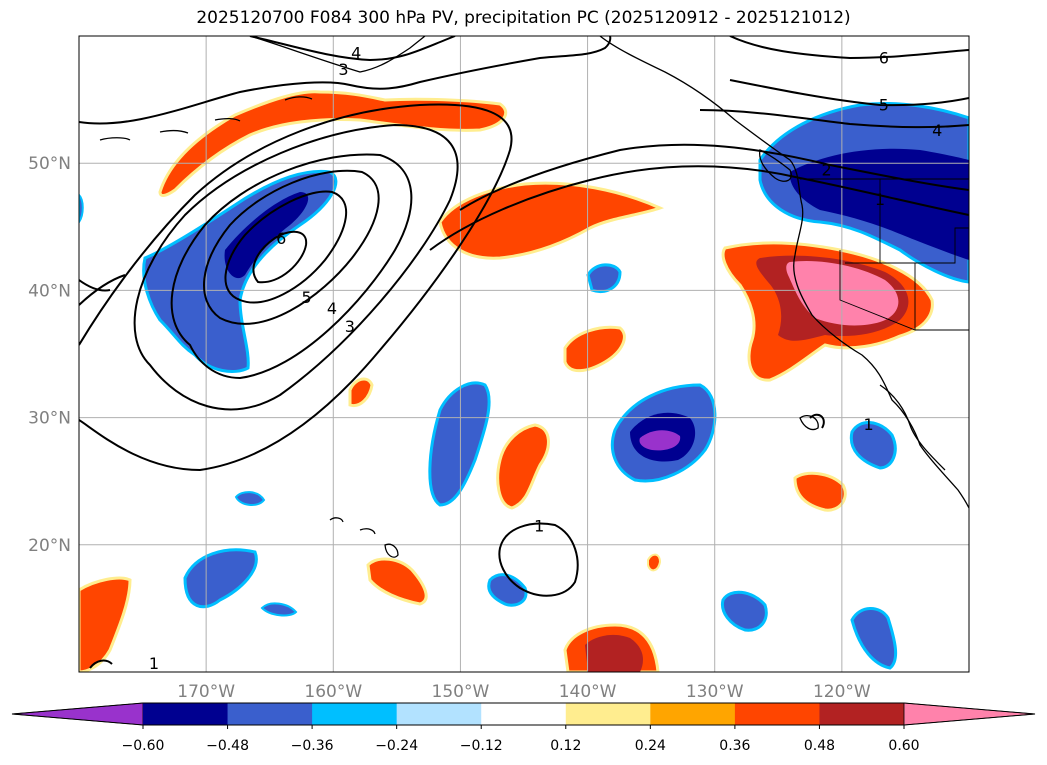  Describe the element at coordinates (49, 291) in the screenshot. I see `lat-tick-label: 40°N` at that location.